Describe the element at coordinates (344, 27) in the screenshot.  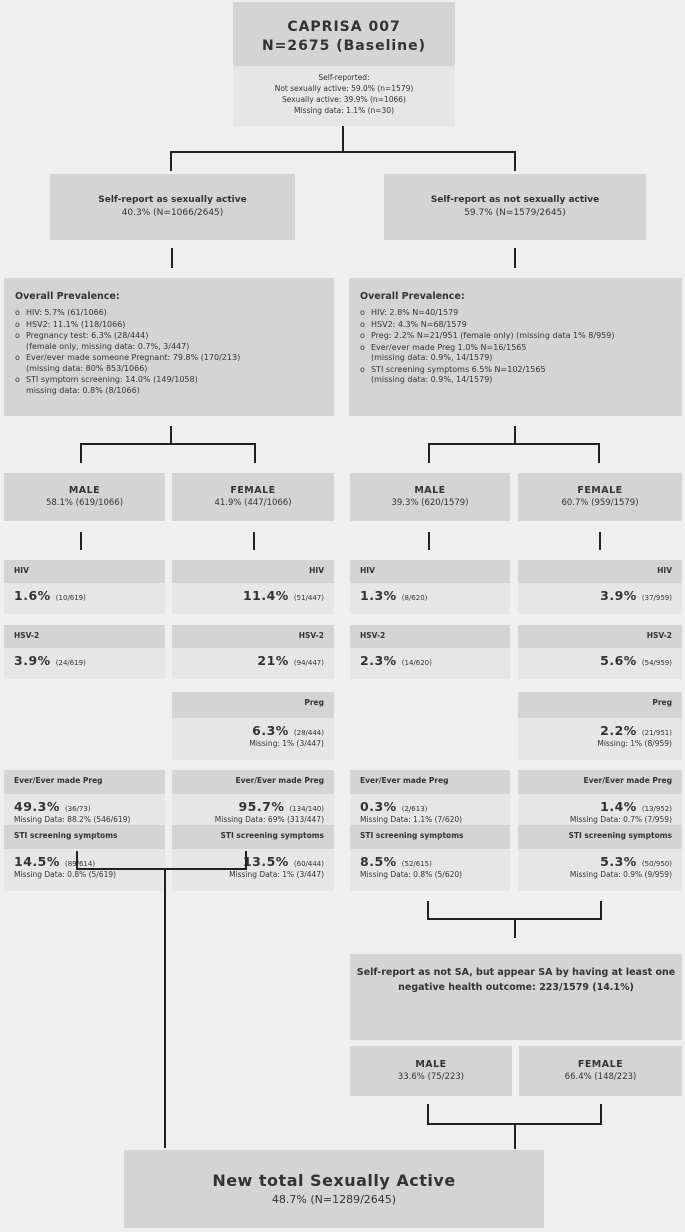
I see `study-title: CAPRISA 007` at that location.